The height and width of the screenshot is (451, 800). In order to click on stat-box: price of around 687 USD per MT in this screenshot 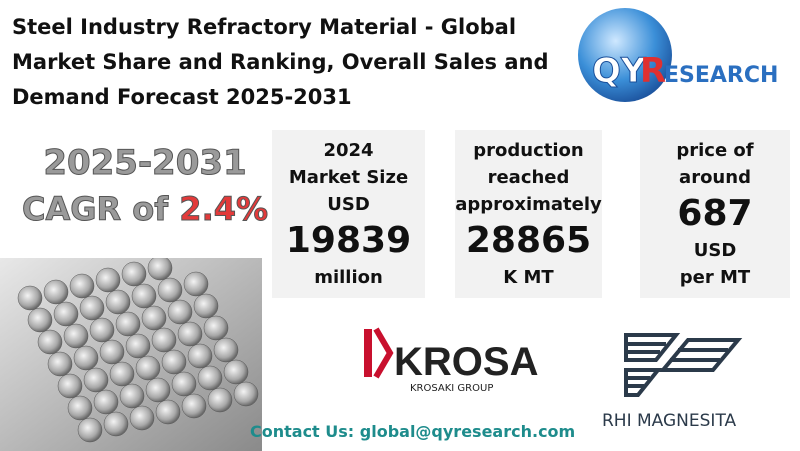, I will do `click(715, 214)`.